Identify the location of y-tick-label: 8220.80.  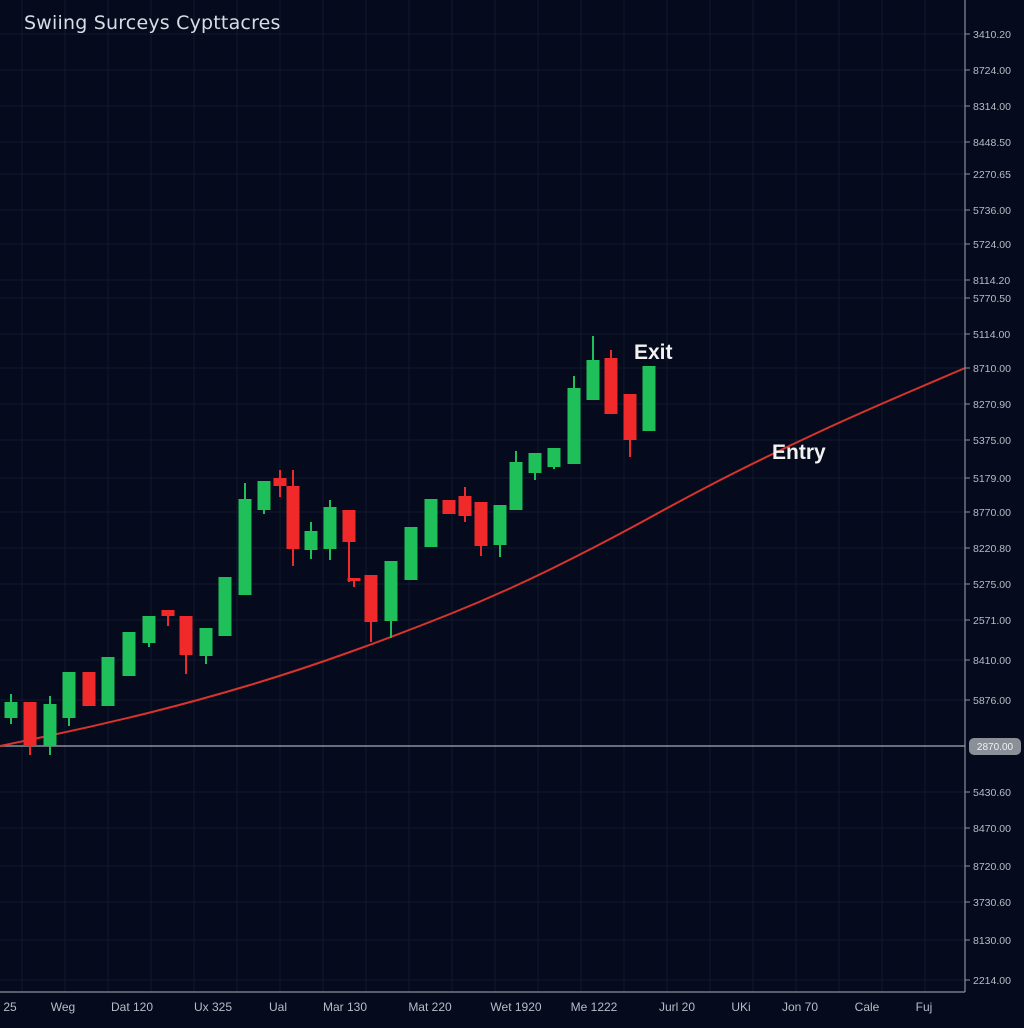
(992, 549).